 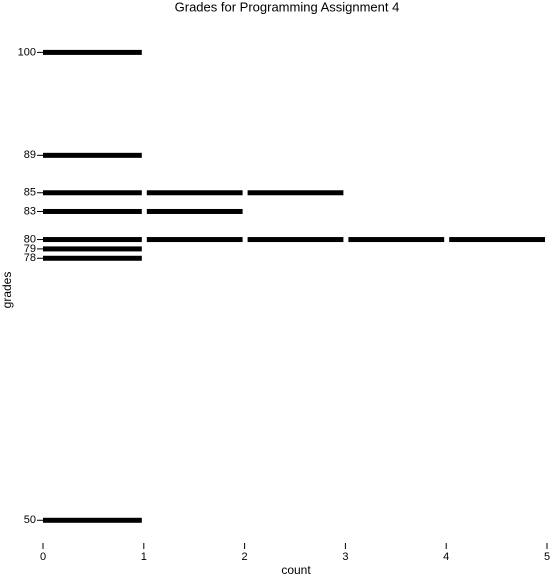 What do you see at coordinates (27, 52) in the screenshot?
I see `y-tick-label: 100` at bounding box center [27, 52].